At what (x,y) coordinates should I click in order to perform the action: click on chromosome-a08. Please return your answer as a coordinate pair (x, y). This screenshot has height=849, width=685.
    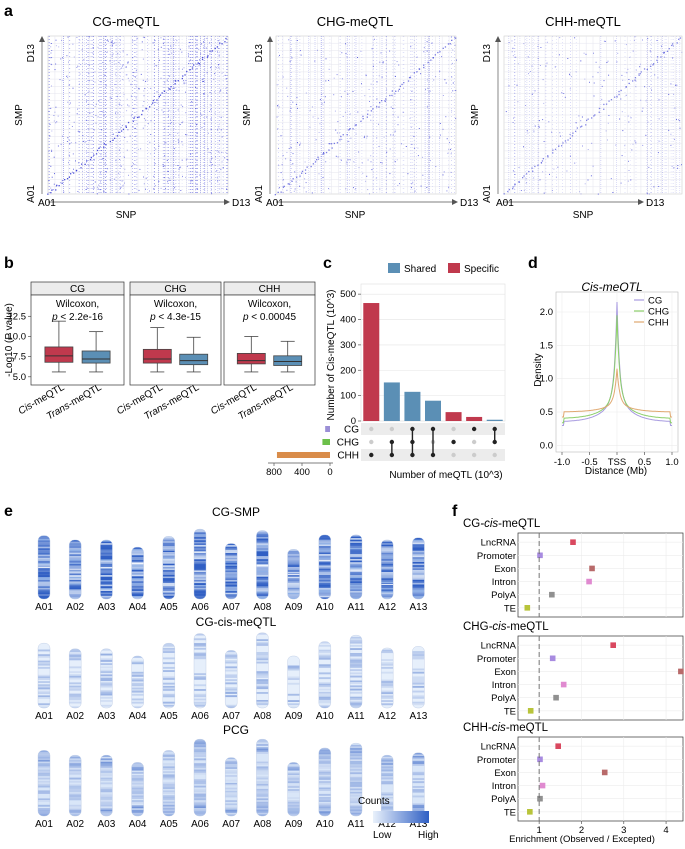
    Looking at the image, I should click on (262, 564).